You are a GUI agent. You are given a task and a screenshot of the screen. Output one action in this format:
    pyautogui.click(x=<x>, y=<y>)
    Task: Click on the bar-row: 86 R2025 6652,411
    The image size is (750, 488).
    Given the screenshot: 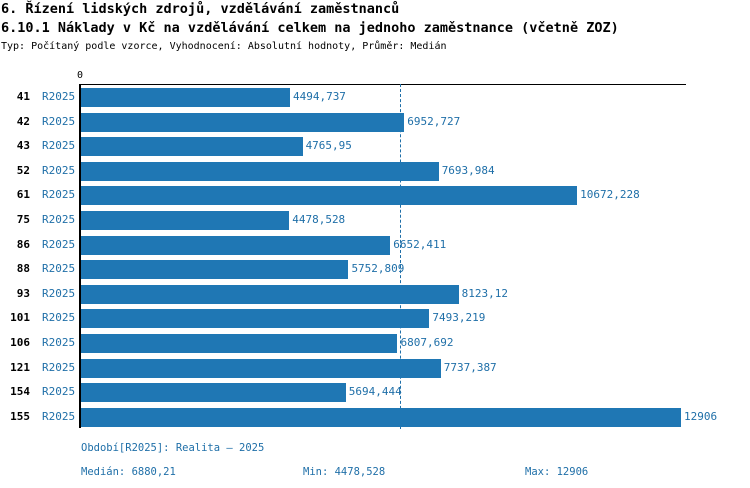 What is the action you would take?
    pyautogui.click(x=375, y=246)
    